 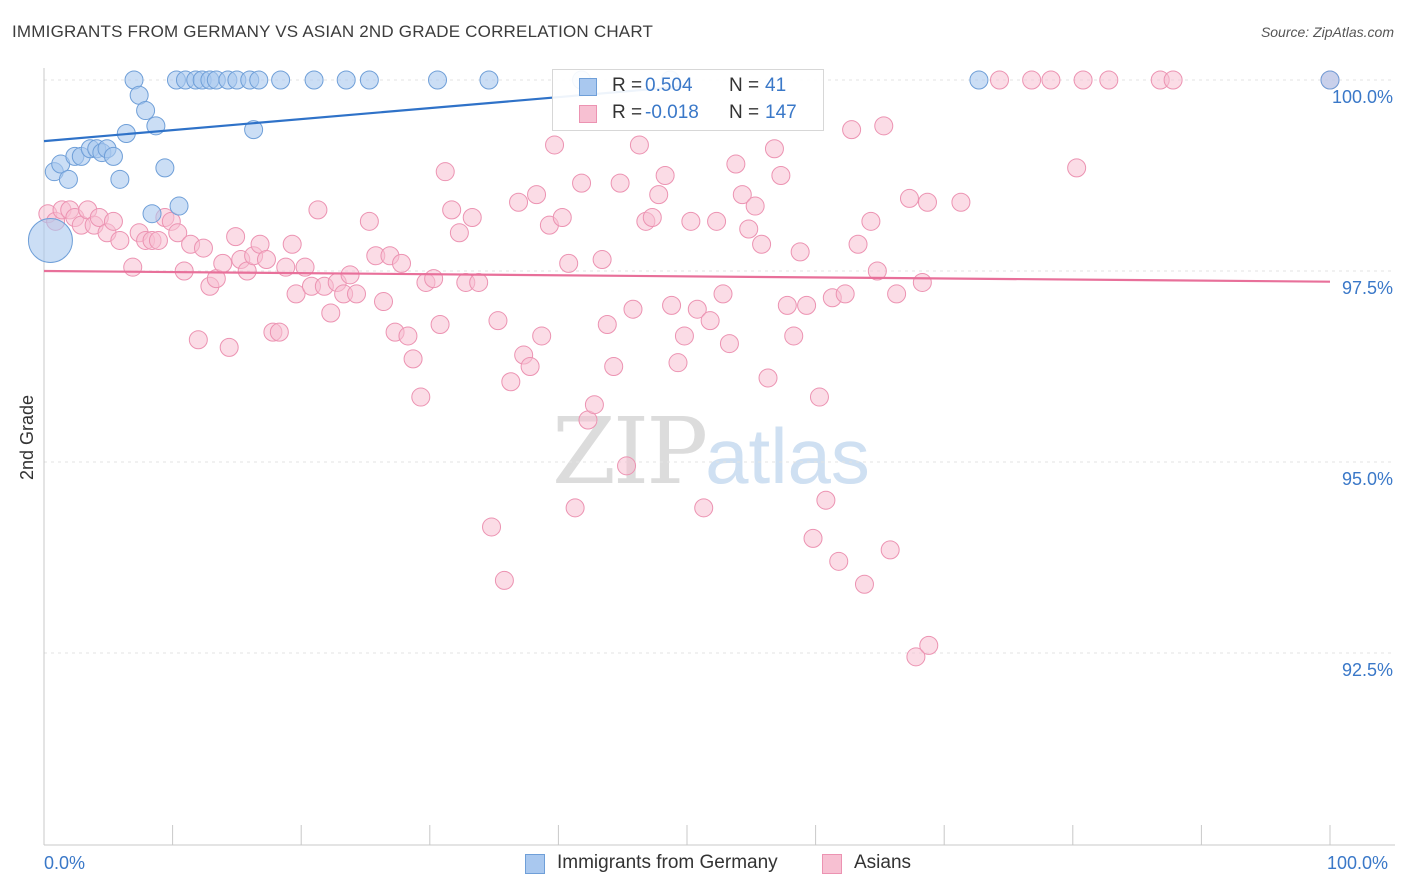 I want to click on legend-r-value-asians: -0.018, so click(x=672, y=112).